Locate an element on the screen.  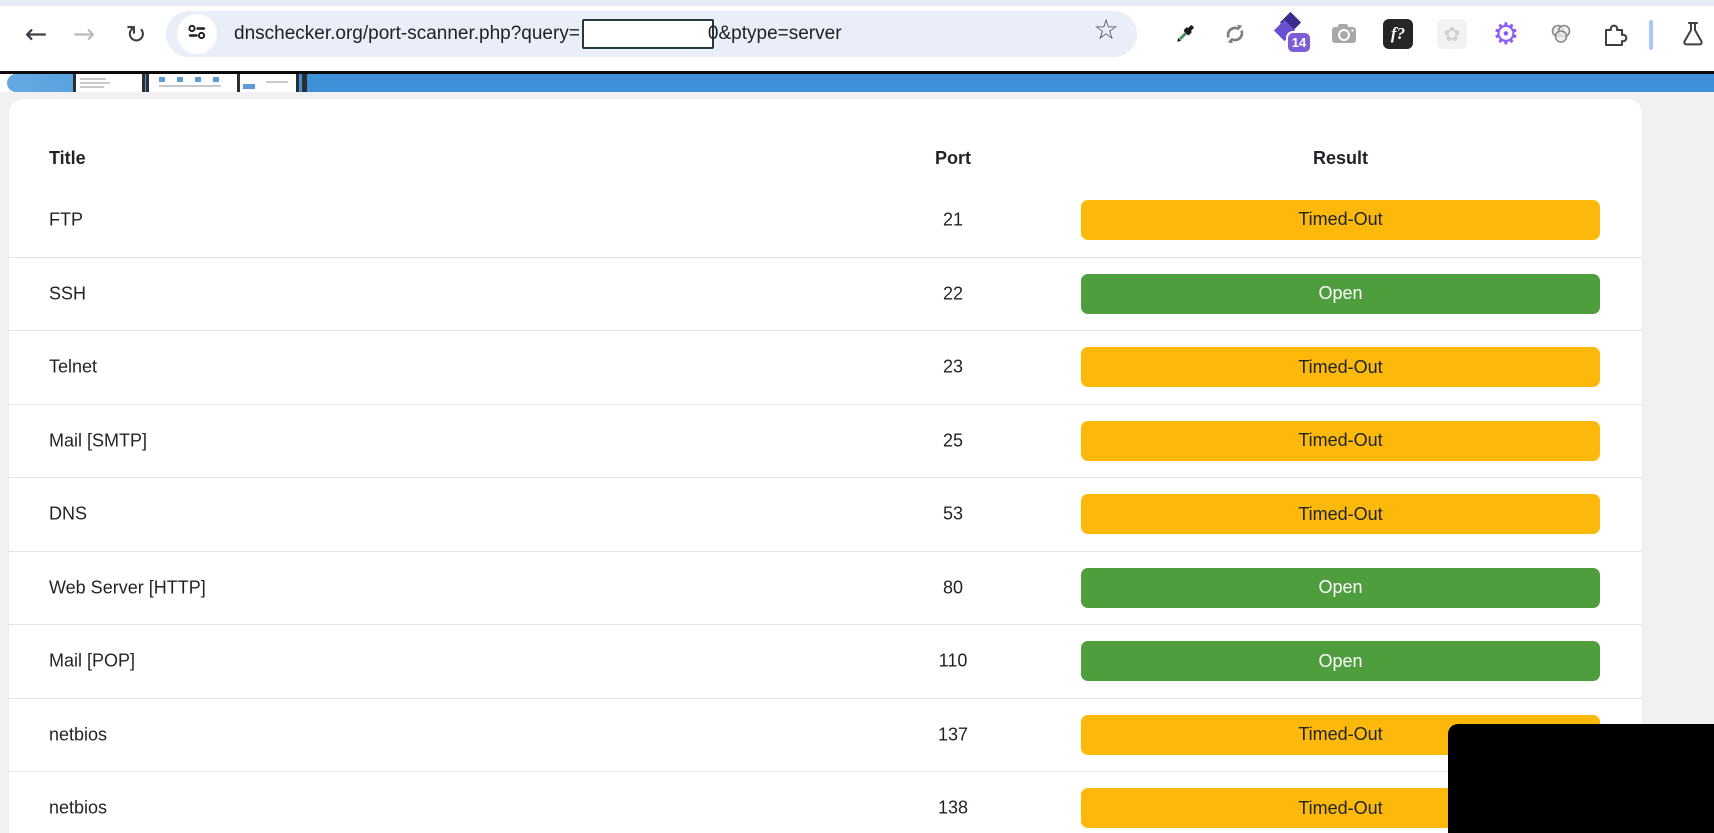
url-redaction-box is located at coordinates (647, 34).